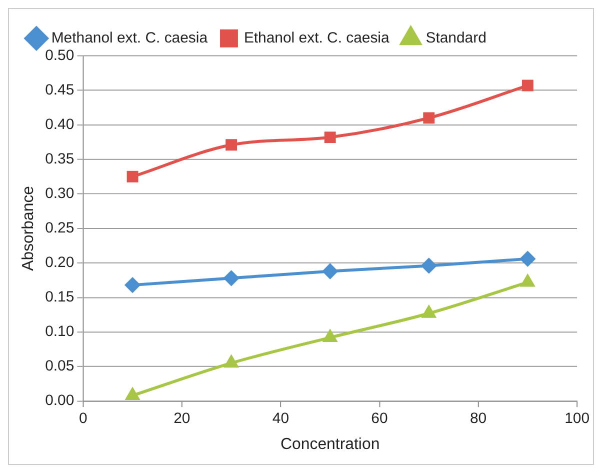 The width and height of the screenshot is (602, 473). Describe the element at coordinates (330, 444) in the screenshot. I see `x-axis-title: Concentration` at that location.